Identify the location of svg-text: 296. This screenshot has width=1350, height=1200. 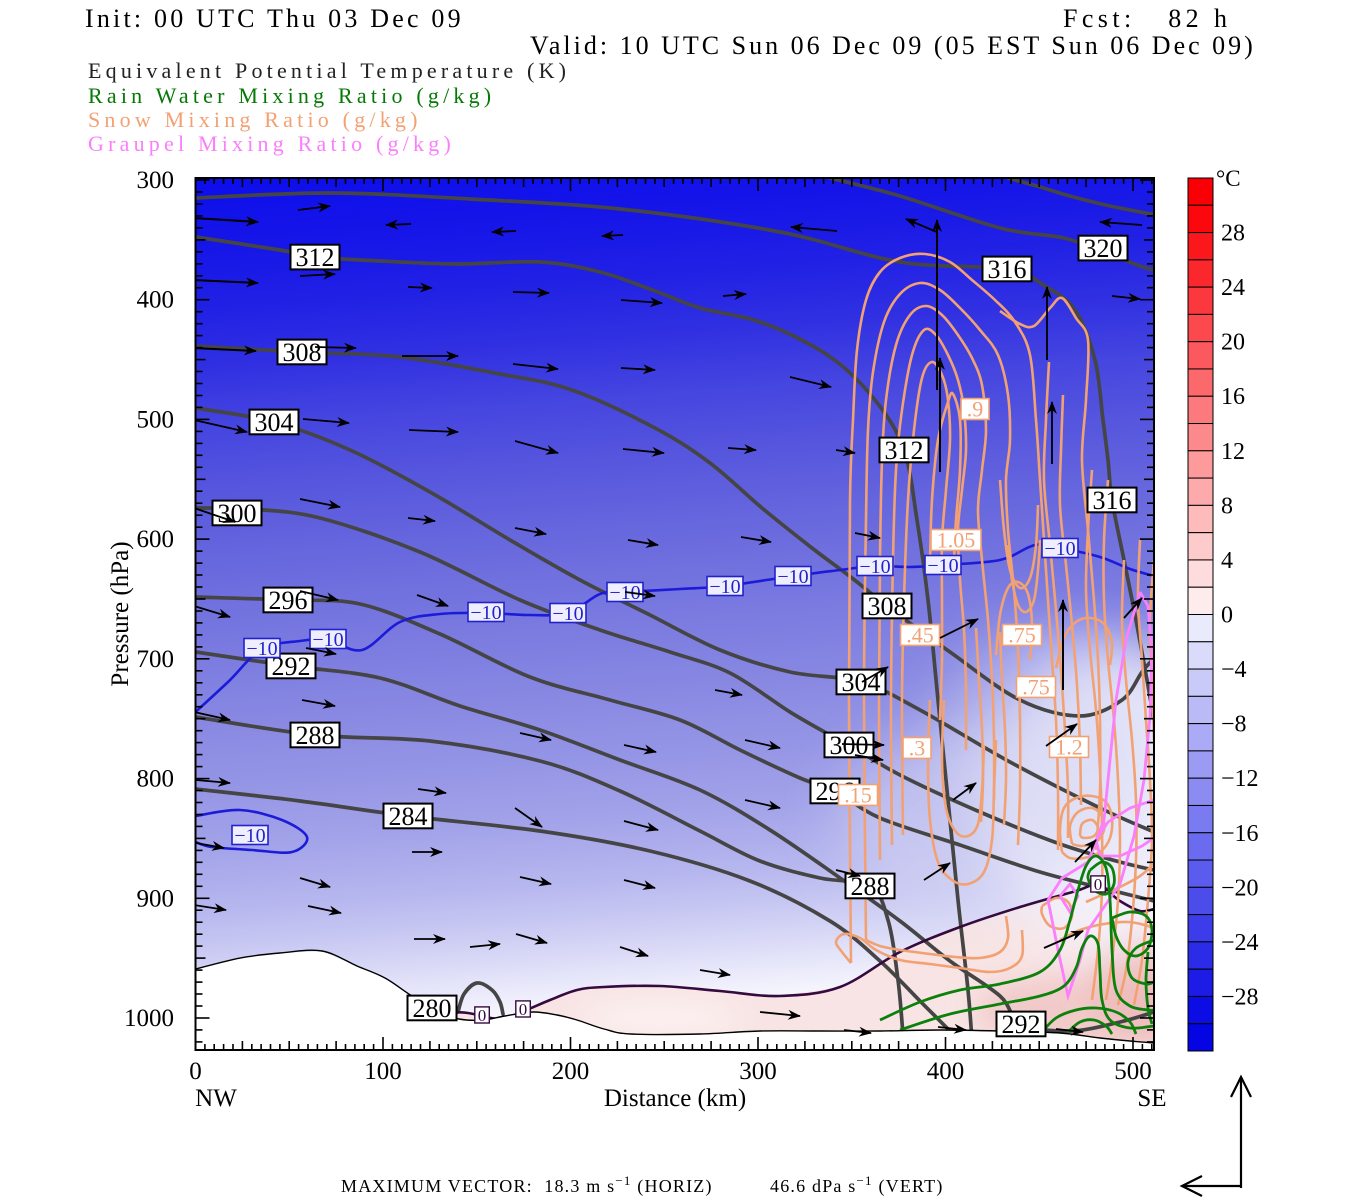
(288, 600).